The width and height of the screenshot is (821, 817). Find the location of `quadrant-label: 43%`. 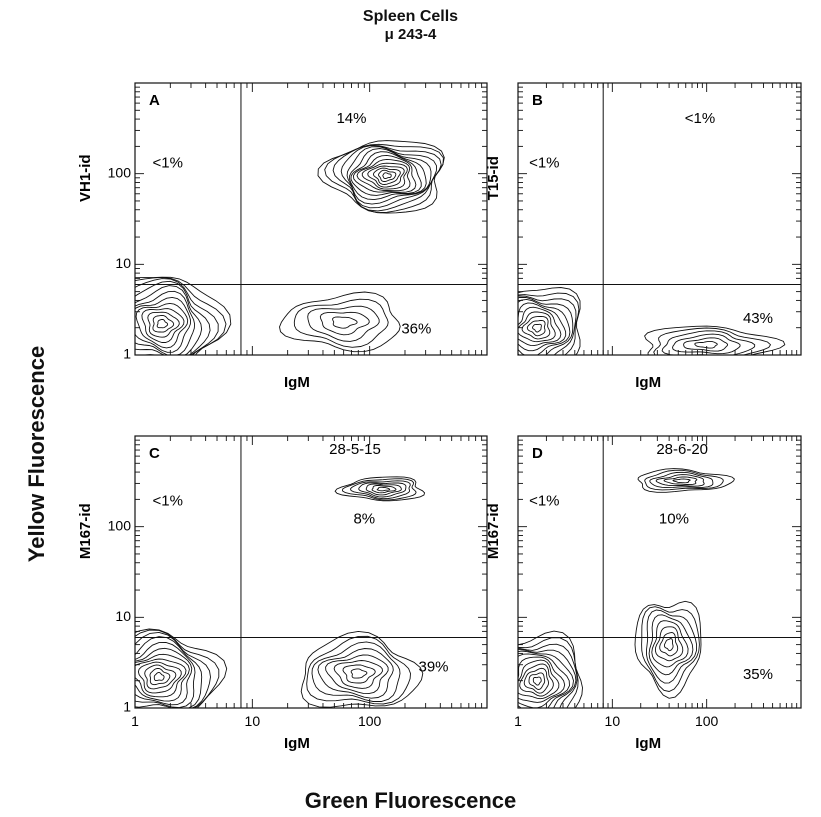

quadrant-label: 43% is located at coordinates (758, 318).